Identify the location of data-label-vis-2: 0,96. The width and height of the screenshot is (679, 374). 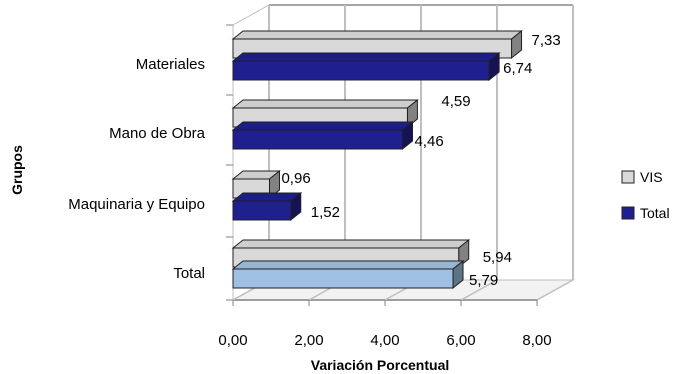
(295, 178).